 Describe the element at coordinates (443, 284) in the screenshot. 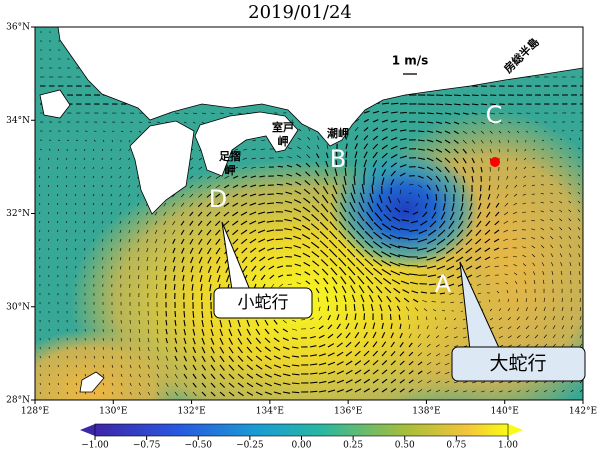

I see `point-label: A` at that location.